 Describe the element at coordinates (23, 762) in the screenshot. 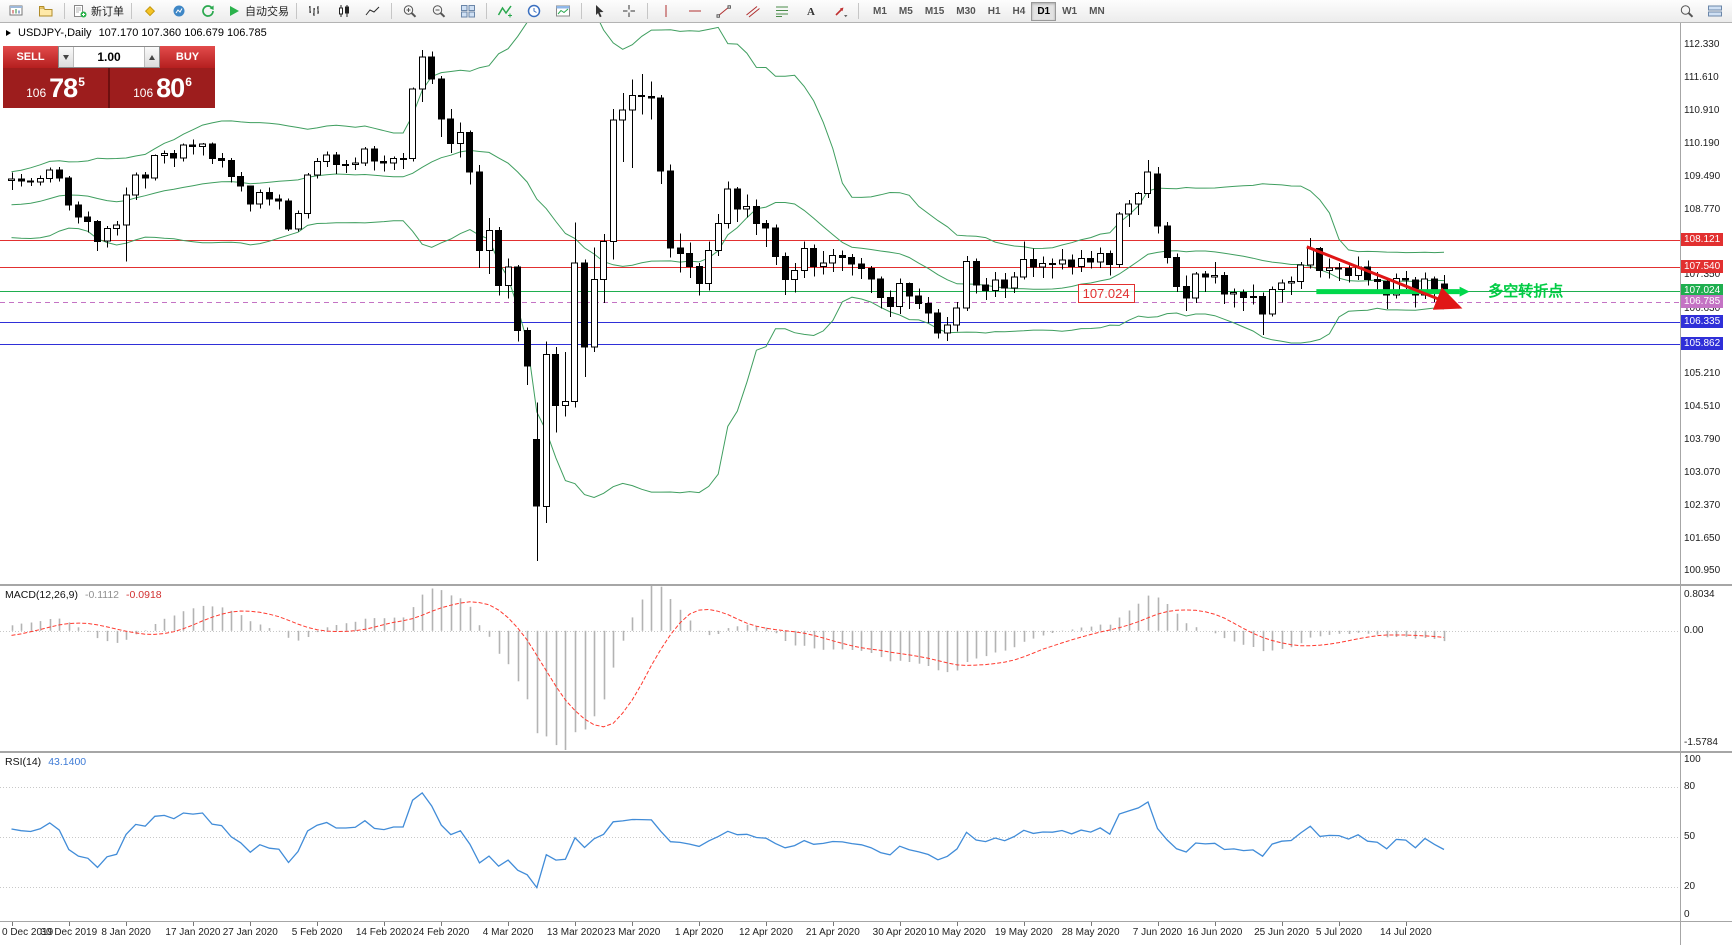

I see `rsi-indicator-name: RSI(14)` at that location.